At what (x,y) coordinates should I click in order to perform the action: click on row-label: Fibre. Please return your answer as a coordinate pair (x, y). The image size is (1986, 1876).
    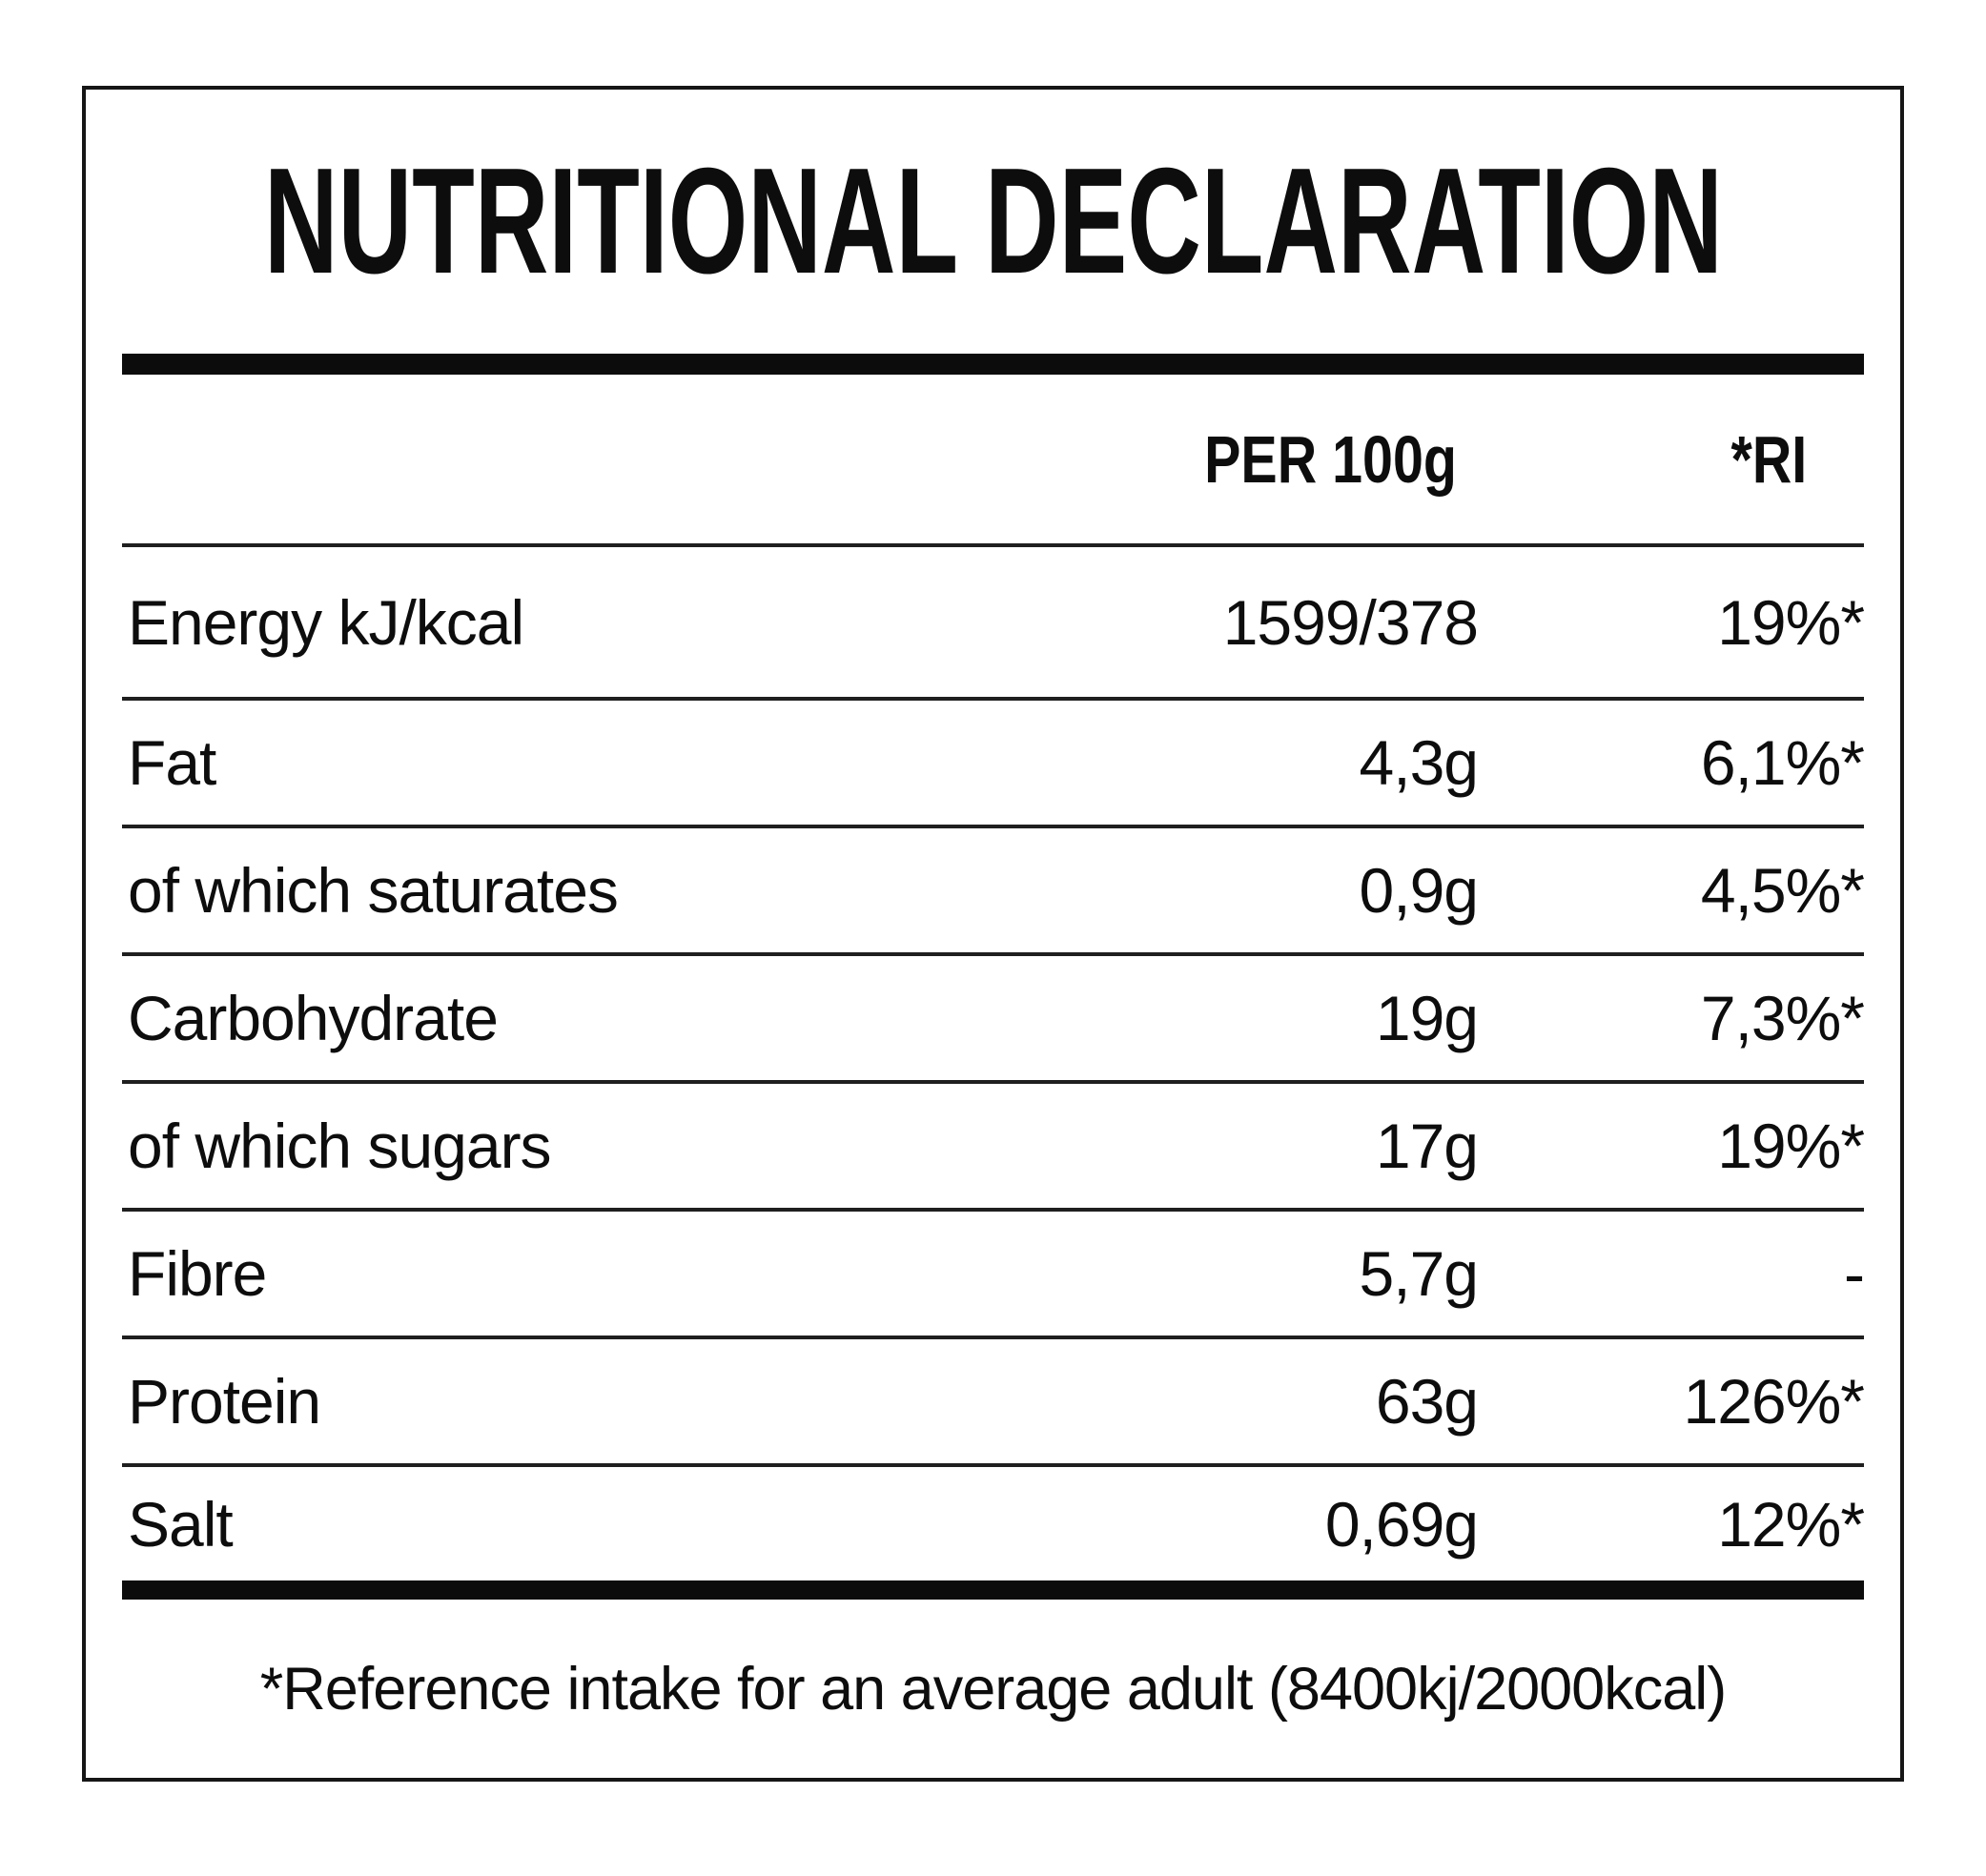
    Looking at the image, I should click on (197, 1274).